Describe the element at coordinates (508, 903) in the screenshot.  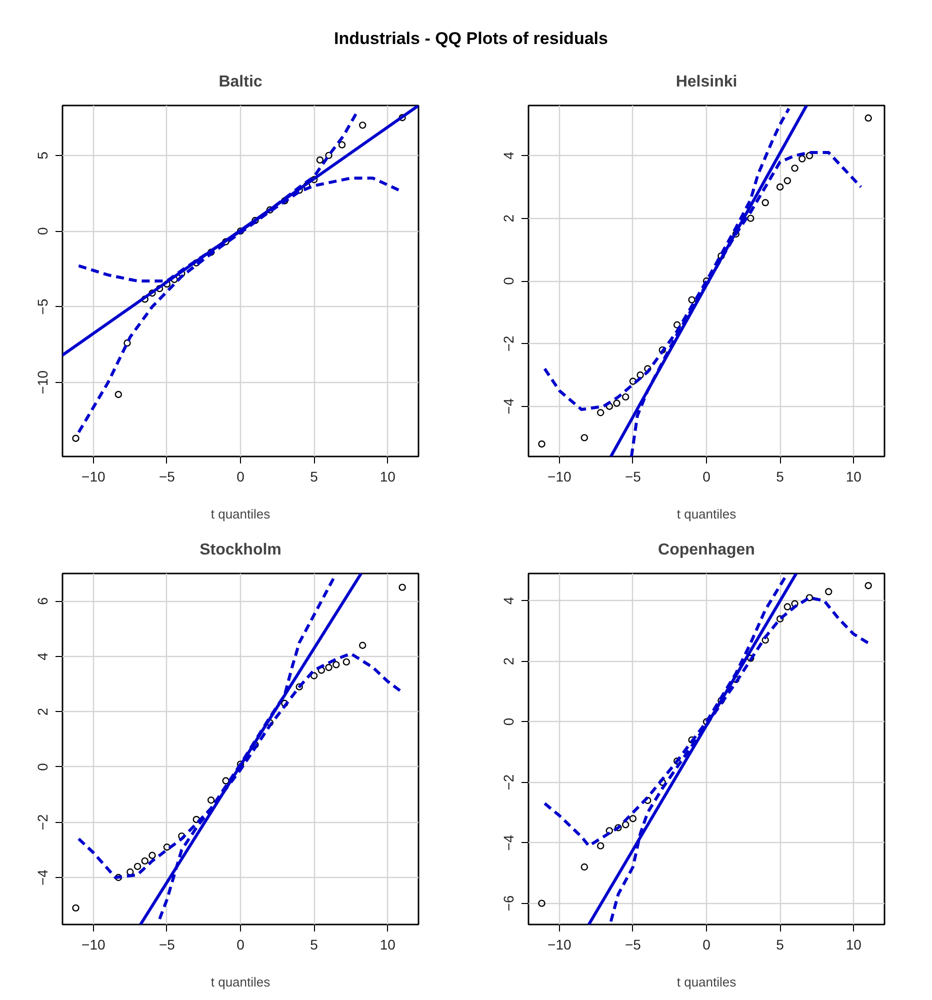
I see `y-tick-label: −6` at that location.